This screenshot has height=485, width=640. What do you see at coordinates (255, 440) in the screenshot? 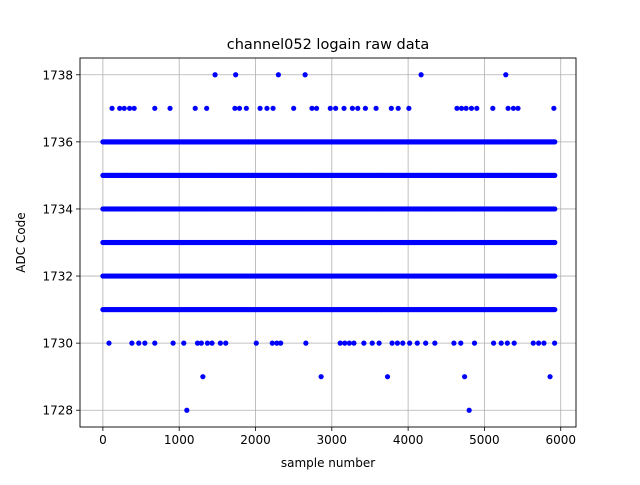
I see `x-tick-label: 2000` at bounding box center [255, 440].